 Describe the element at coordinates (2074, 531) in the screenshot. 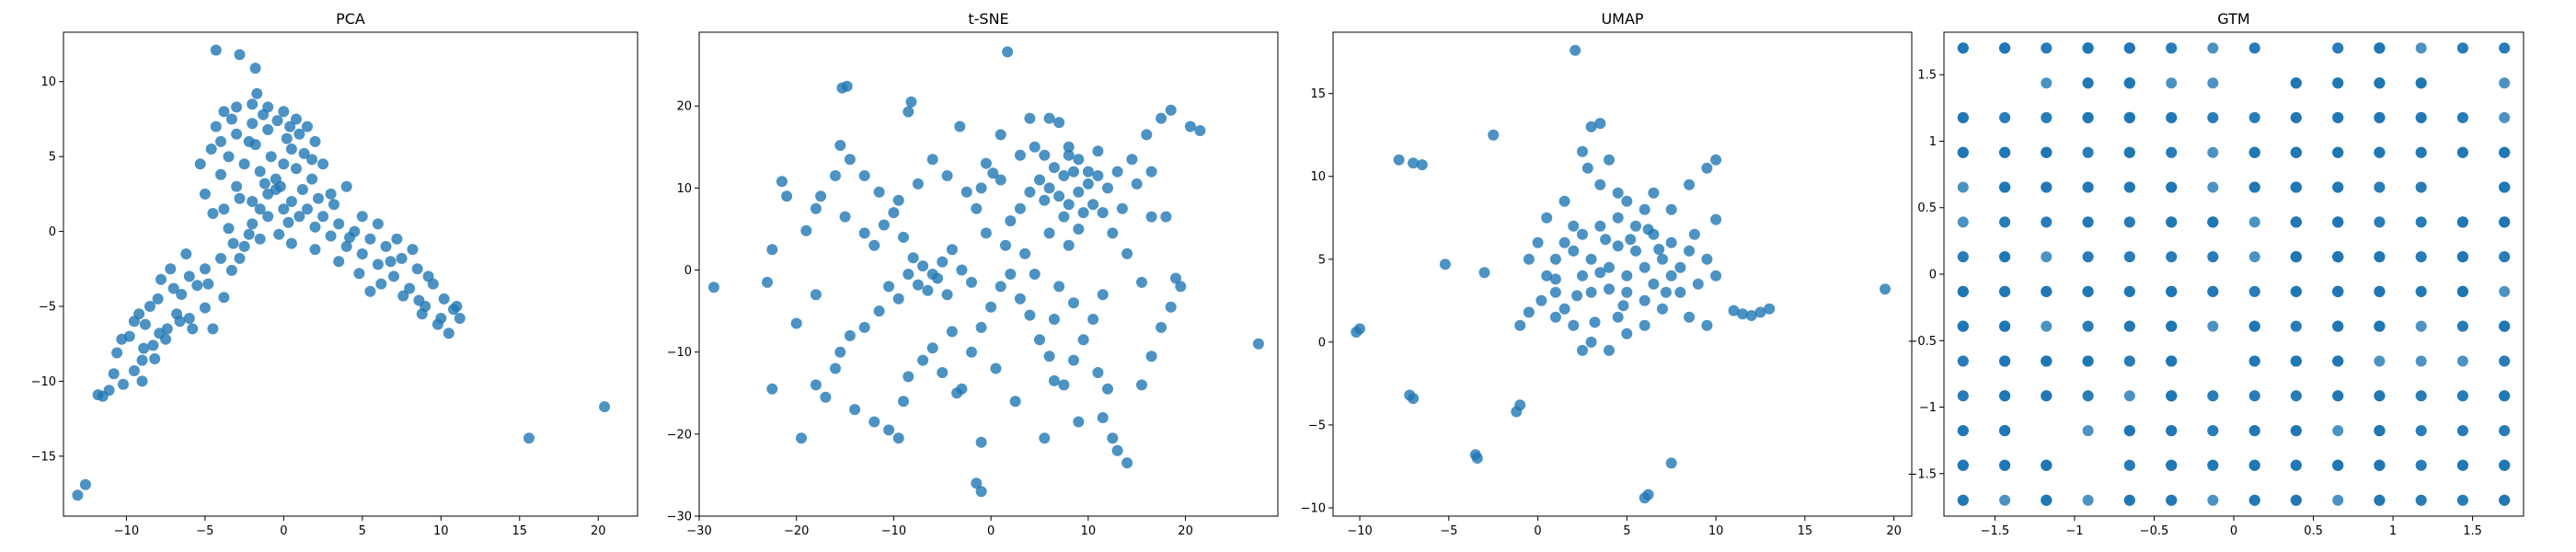

I see `gtm-xtick-label: −1` at that location.